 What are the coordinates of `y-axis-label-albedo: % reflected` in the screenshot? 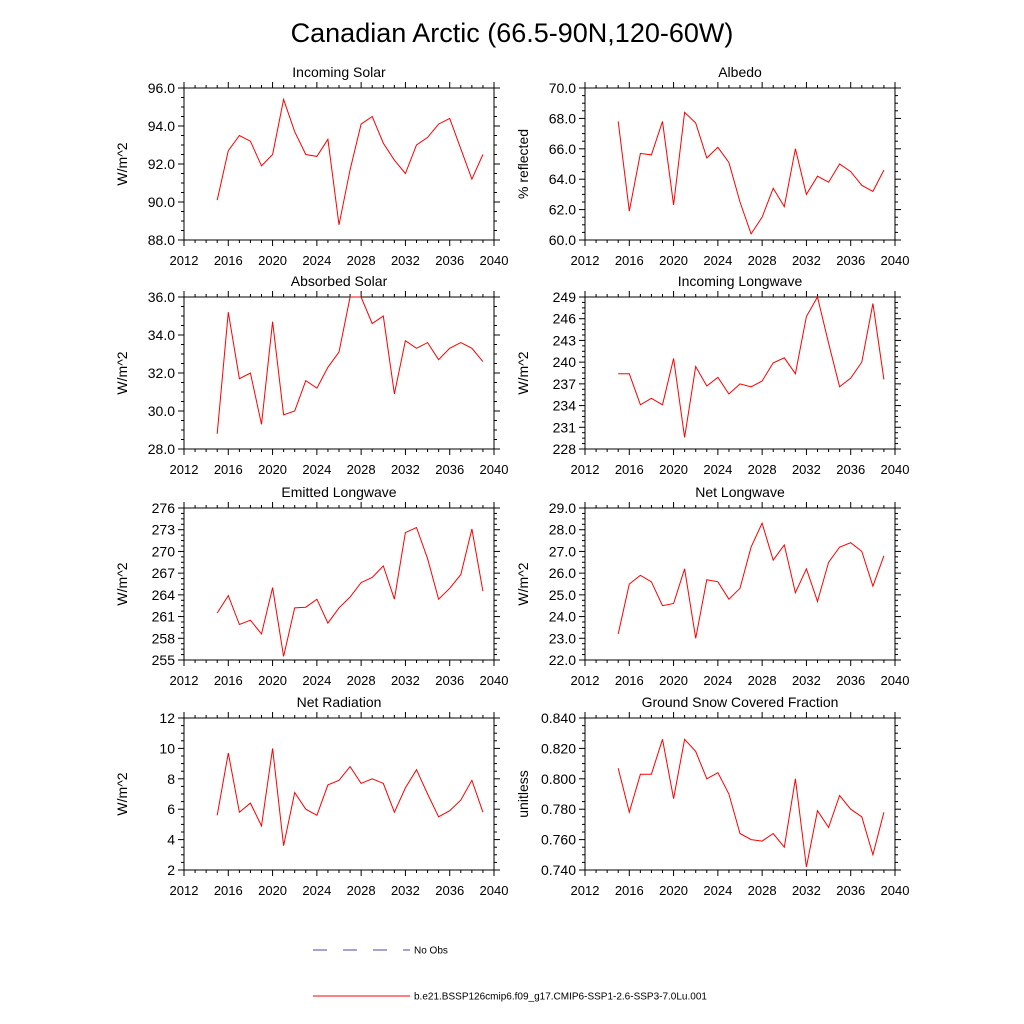 It's located at (523, 164).